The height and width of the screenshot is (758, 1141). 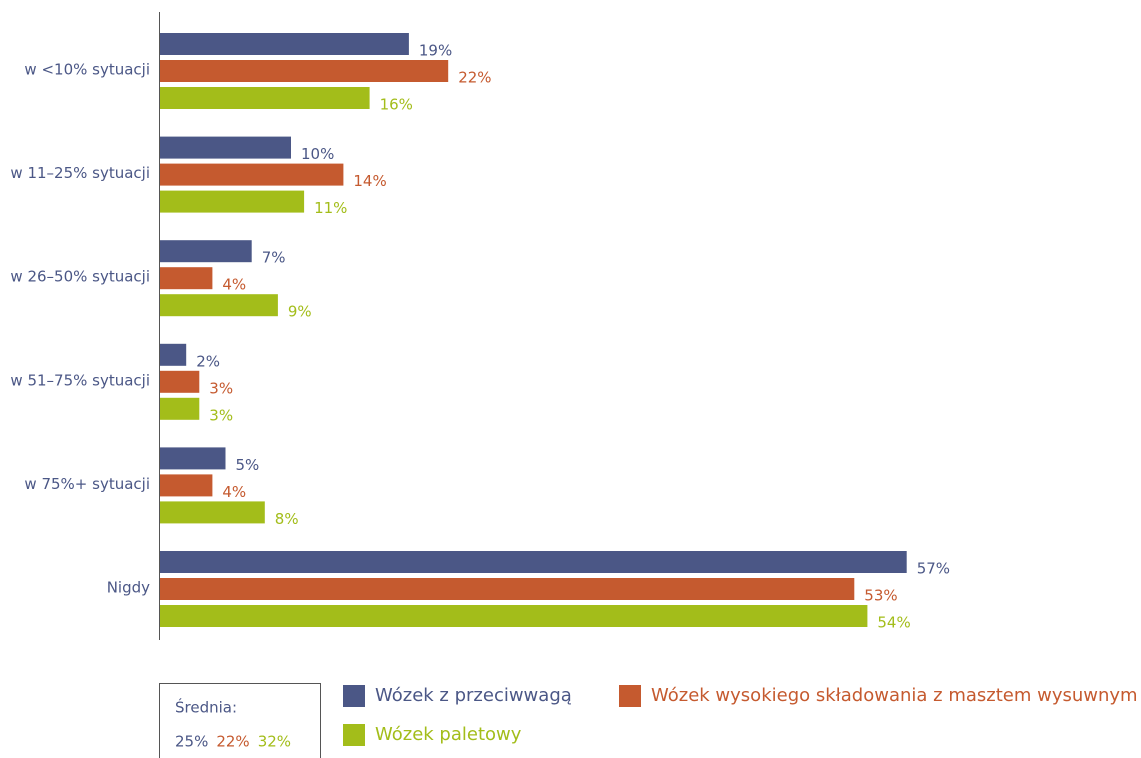 What do you see at coordinates (880, 596) in the screenshot?
I see `value-label: 53%` at bounding box center [880, 596].